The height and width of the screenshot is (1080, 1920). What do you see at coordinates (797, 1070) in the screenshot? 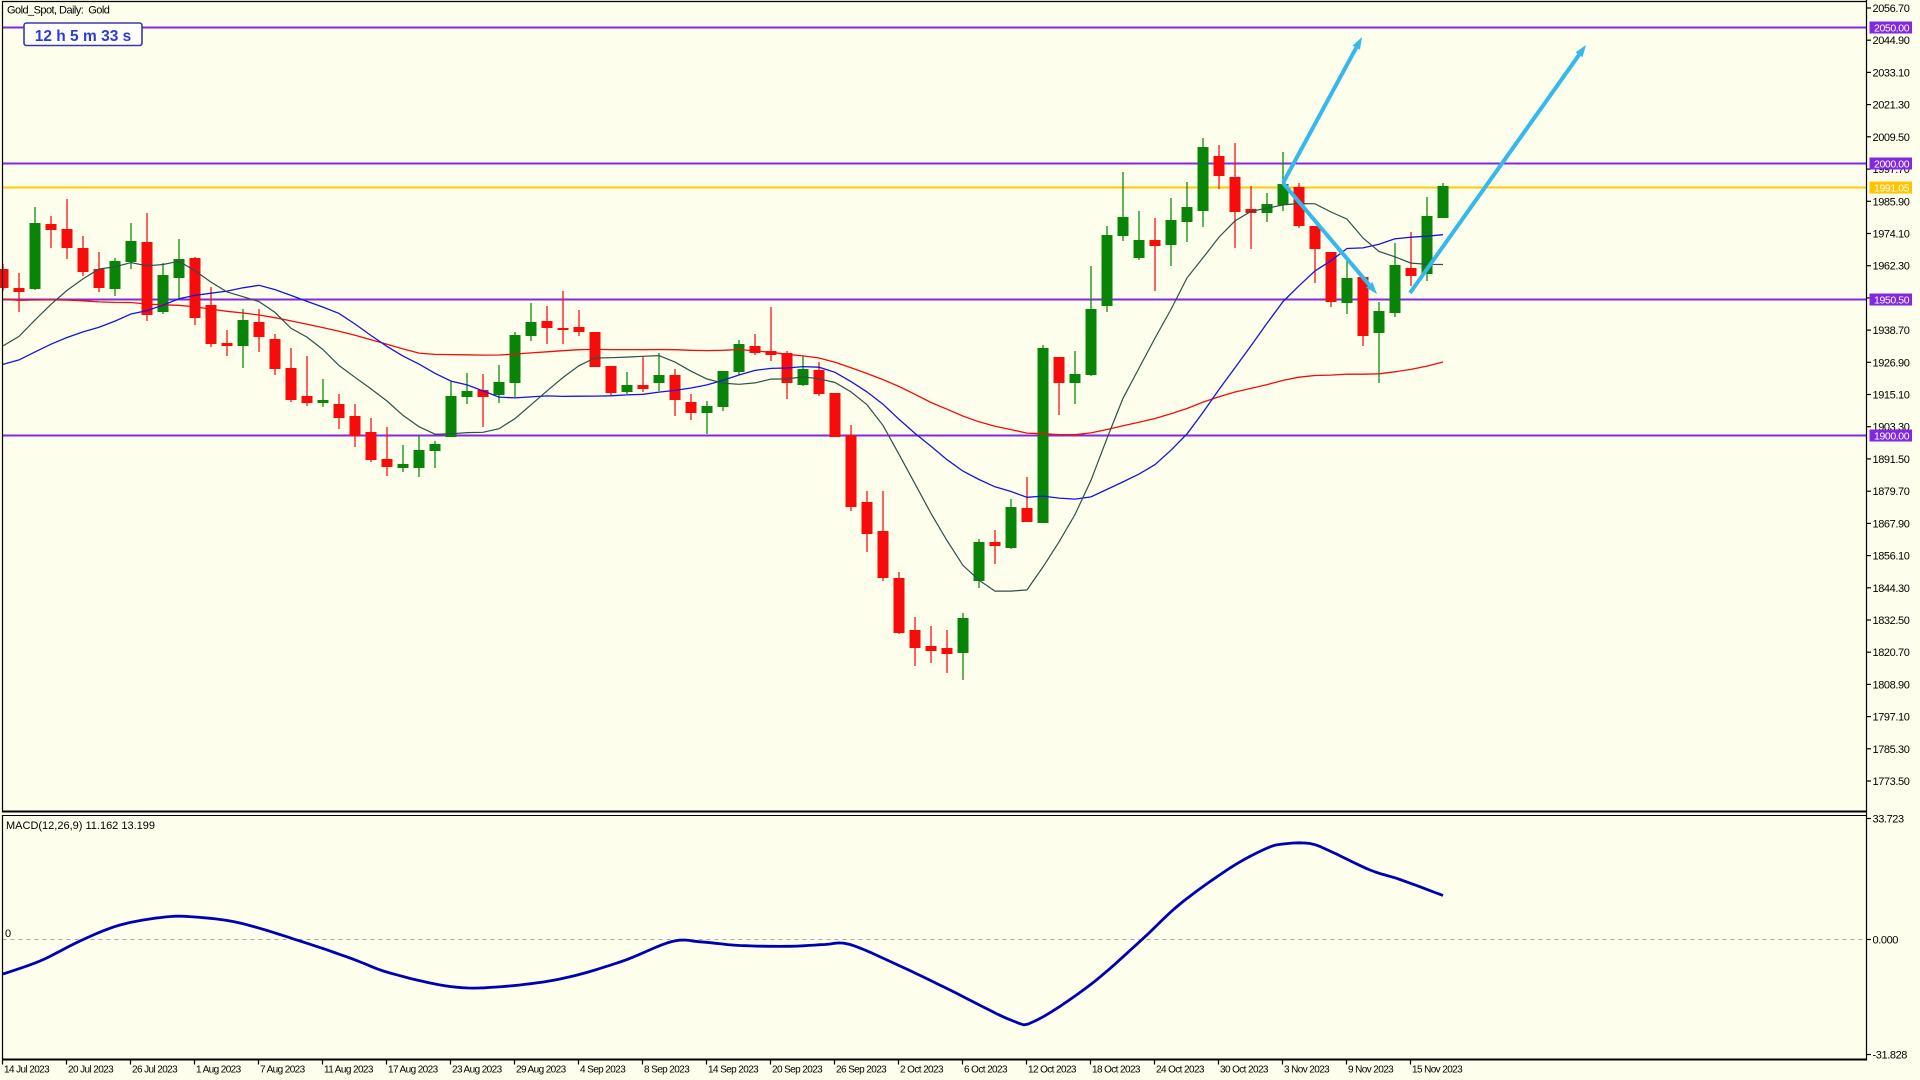
I see `svg-text: 20 Sep 2023` at bounding box center [797, 1070].